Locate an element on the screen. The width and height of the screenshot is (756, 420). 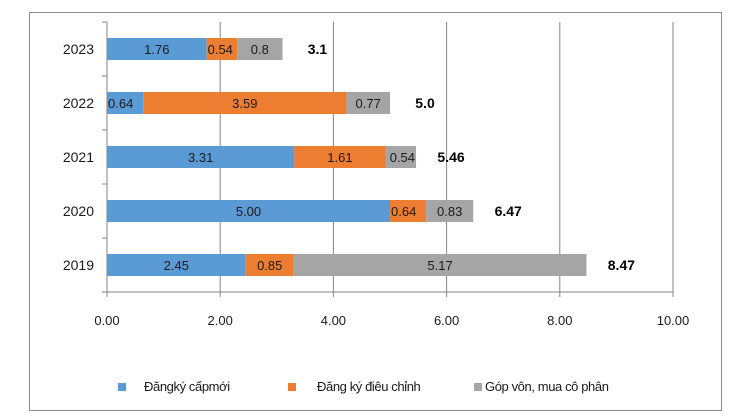
x-tick-label: 2.00 is located at coordinates (220, 320).